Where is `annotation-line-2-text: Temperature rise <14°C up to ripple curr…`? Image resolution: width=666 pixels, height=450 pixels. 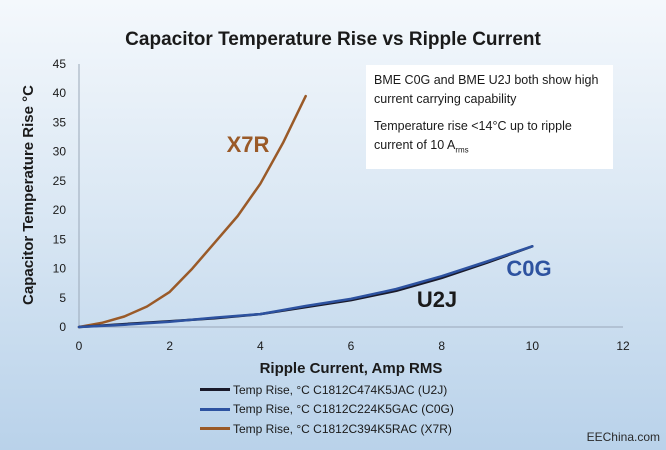
annotation-line-2-text: Temperature rise <14°C up to ripple curr… is located at coordinates (473, 135).